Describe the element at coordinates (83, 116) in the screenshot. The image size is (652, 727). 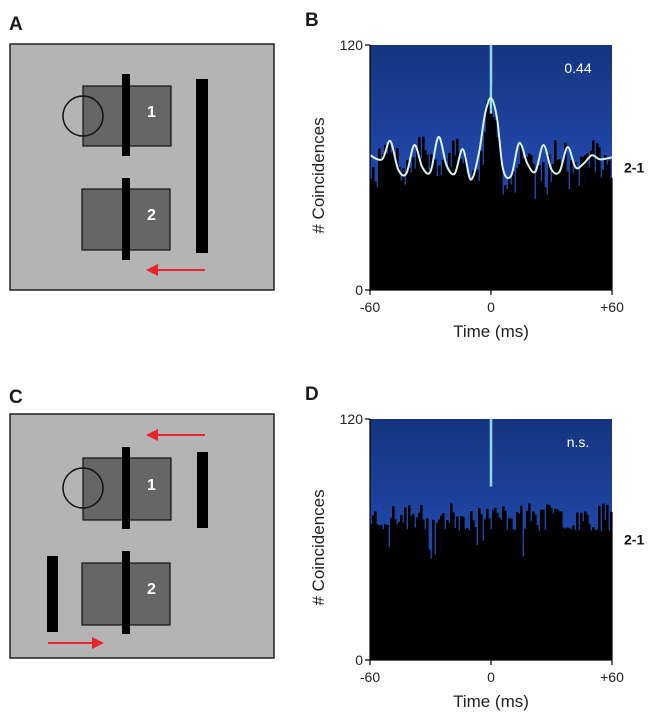
I see `fixation-circle` at that location.